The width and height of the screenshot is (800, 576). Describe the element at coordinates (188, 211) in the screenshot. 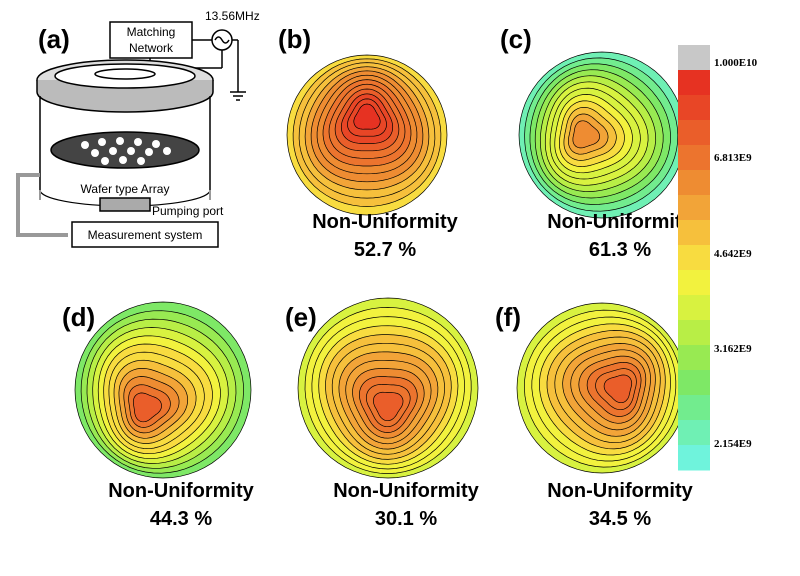

I see `diagram-label: Pumping port` at that location.